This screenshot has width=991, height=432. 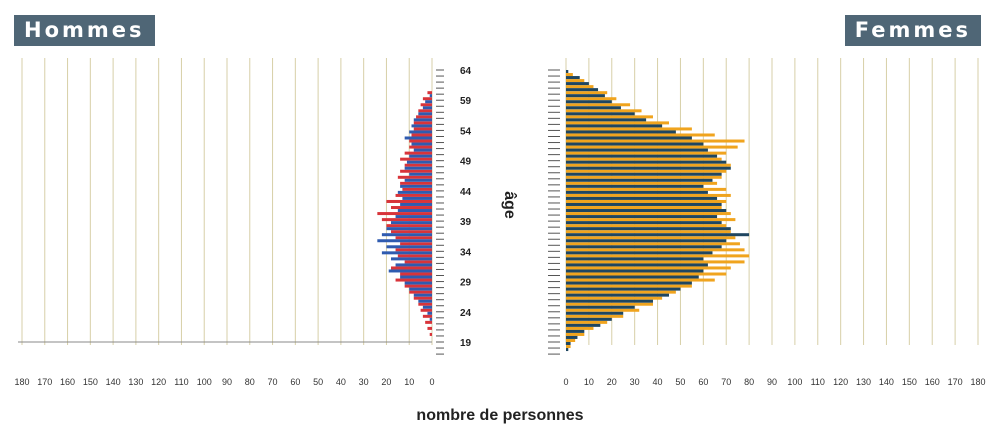 What do you see at coordinates (318, 382) in the screenshot?
I see `left-tick-label: 50` at bounding box center [318, 382].